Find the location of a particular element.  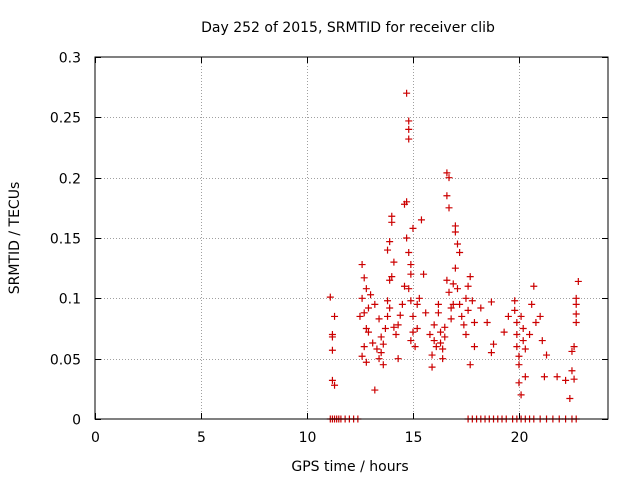

y-tick-label: 0.3 is located at coordinates (70, 59).